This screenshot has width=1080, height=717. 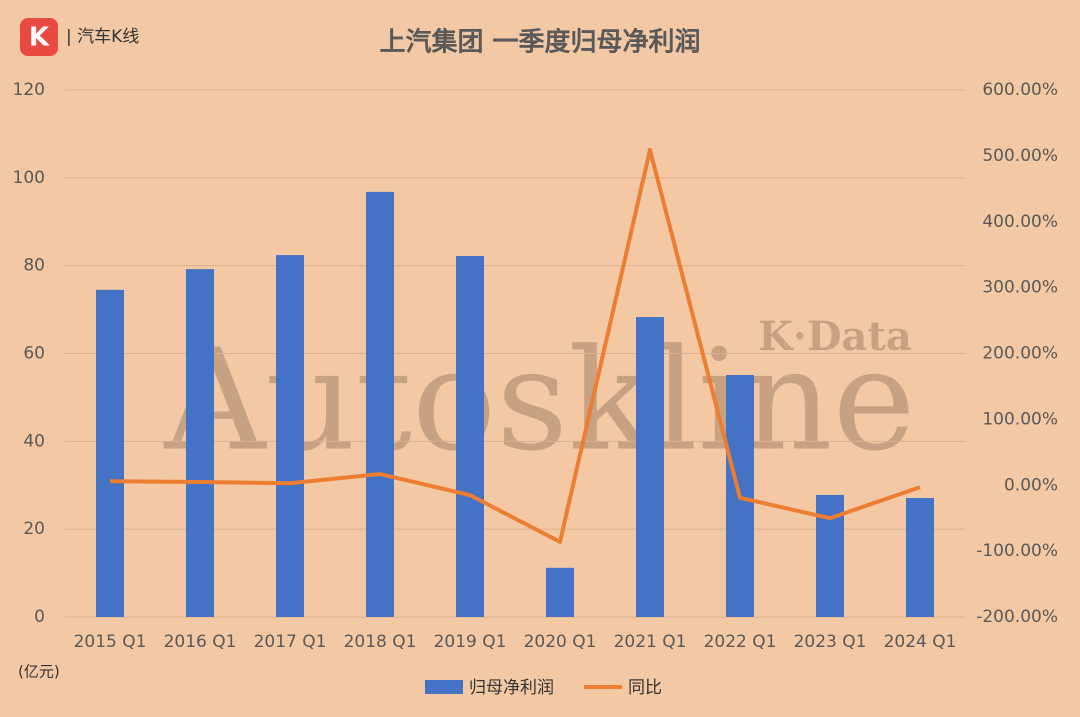 I want to click on x-tick-label: 2023 Q1, so click(x=830, y=642).